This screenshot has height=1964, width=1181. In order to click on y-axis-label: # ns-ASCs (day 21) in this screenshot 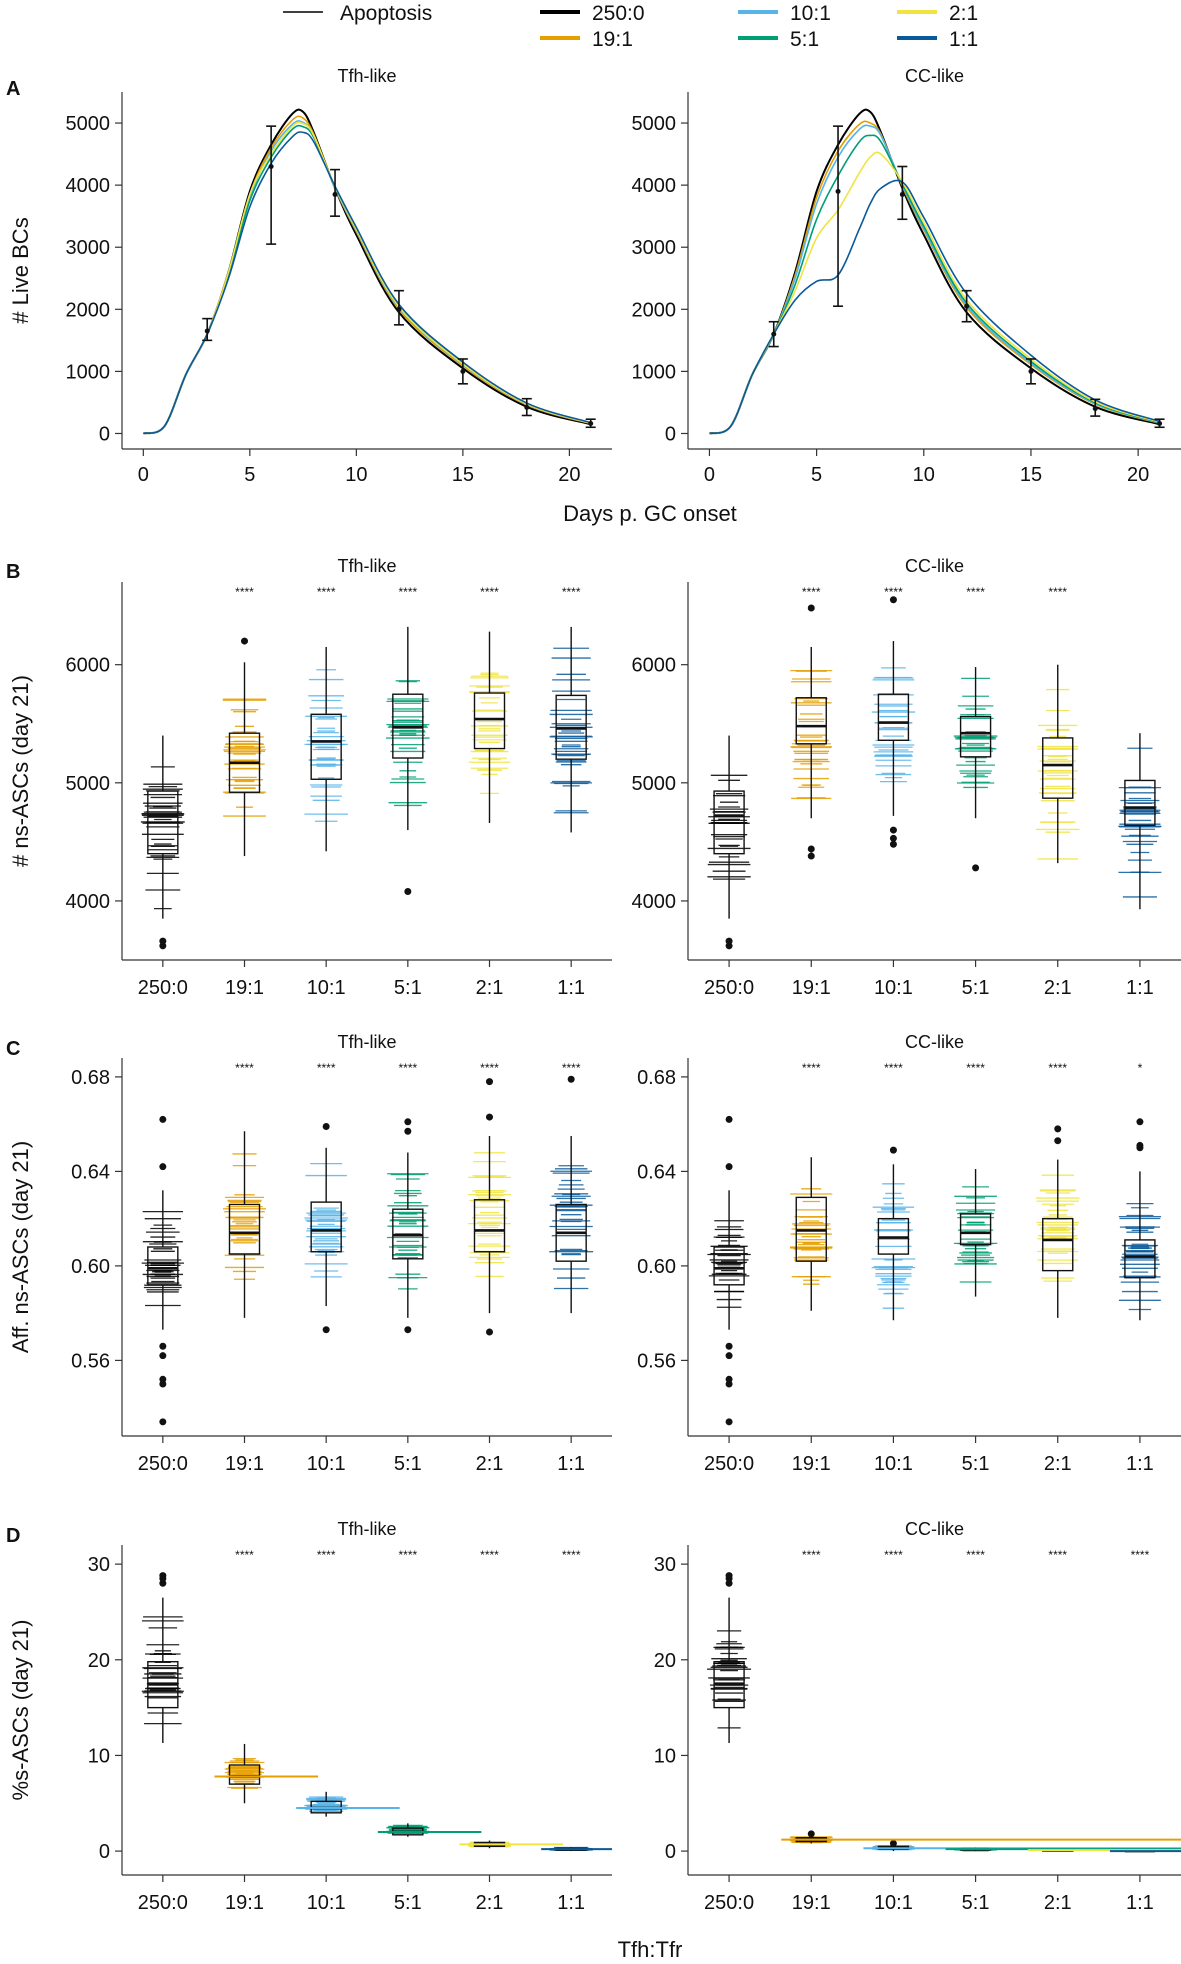, I will do `click(20, 771)`.